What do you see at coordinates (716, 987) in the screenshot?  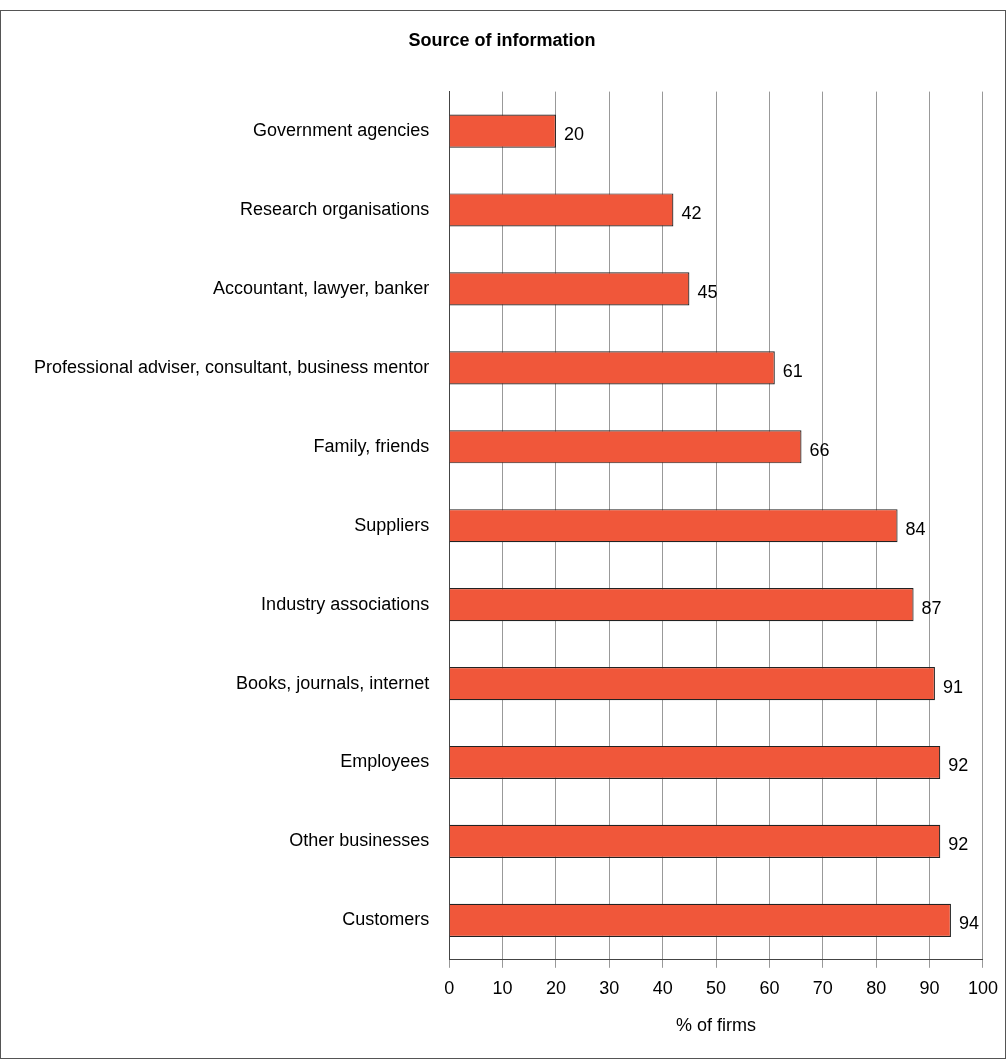 I see `x-tick-label: 50` at bounding box center [716, 987].